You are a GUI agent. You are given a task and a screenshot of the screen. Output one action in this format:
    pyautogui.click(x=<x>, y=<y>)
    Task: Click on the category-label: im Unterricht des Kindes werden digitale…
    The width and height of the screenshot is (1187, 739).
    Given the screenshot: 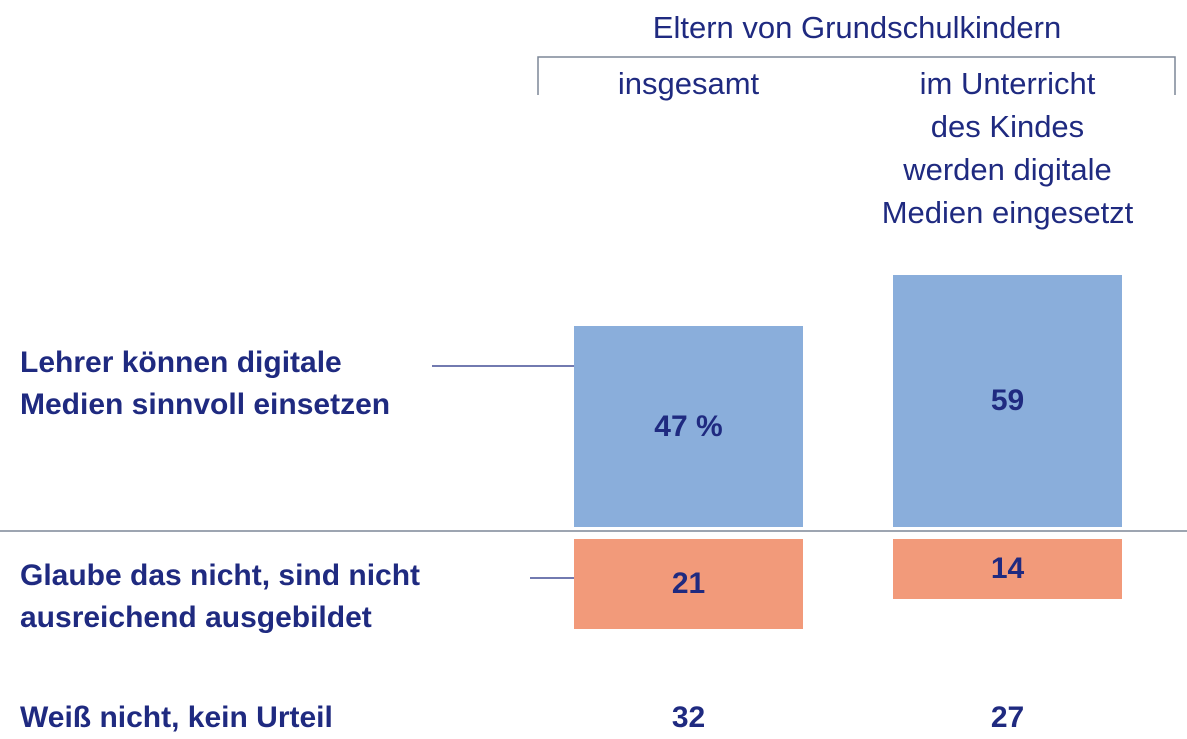 What is the action you would take?
    pyautogui.click(x=1007, y=148)
    